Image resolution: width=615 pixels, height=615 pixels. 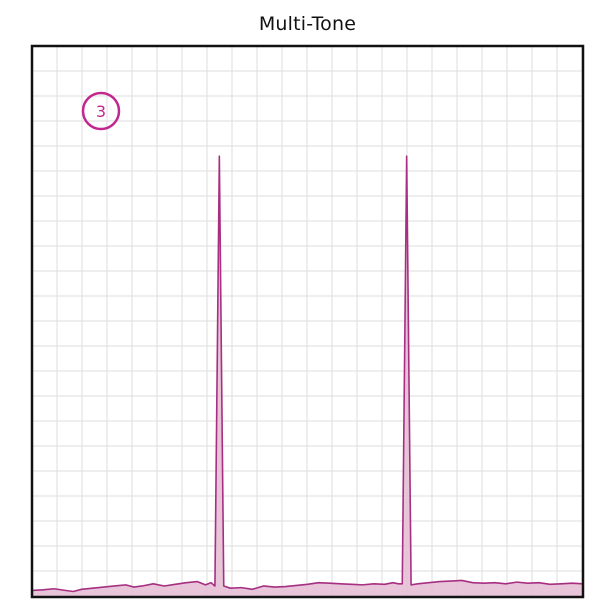 What do you see at coordinates (307, 24) in the screenshot?
I see `chart-title: Multi-Tone` at bounding box center [307, 24].